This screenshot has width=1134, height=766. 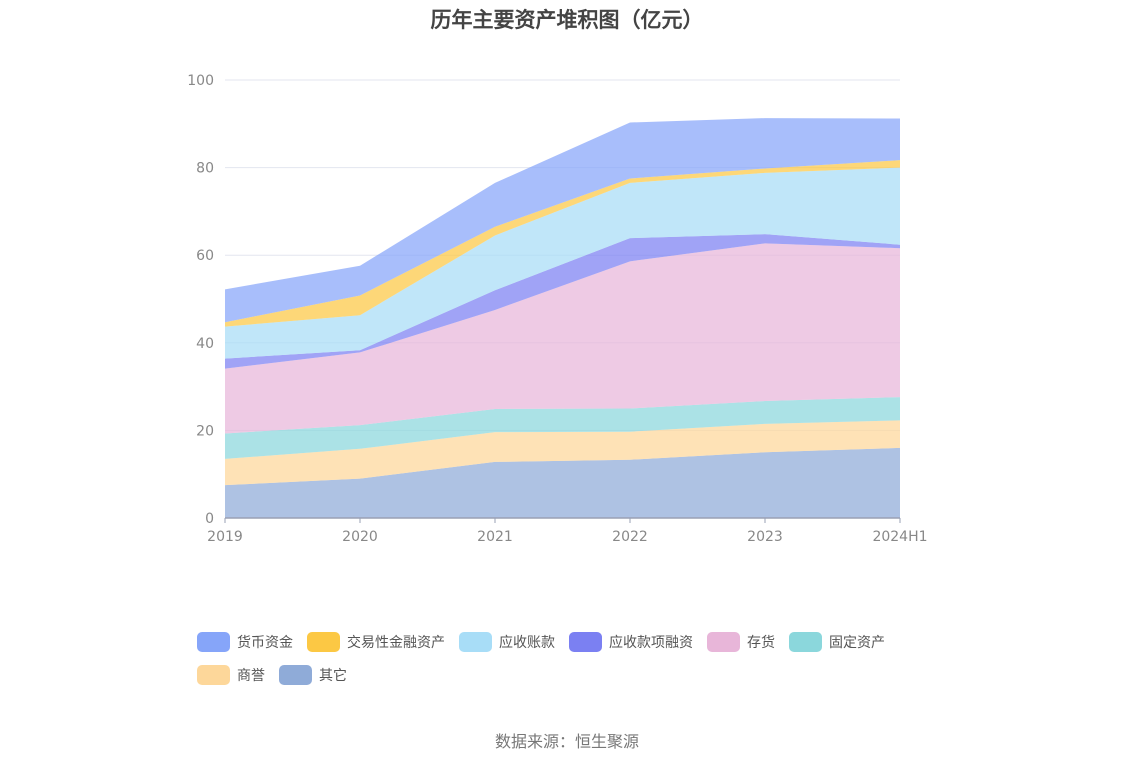 I want to click on y-tick-label: 80, so click(x=205, y=169).